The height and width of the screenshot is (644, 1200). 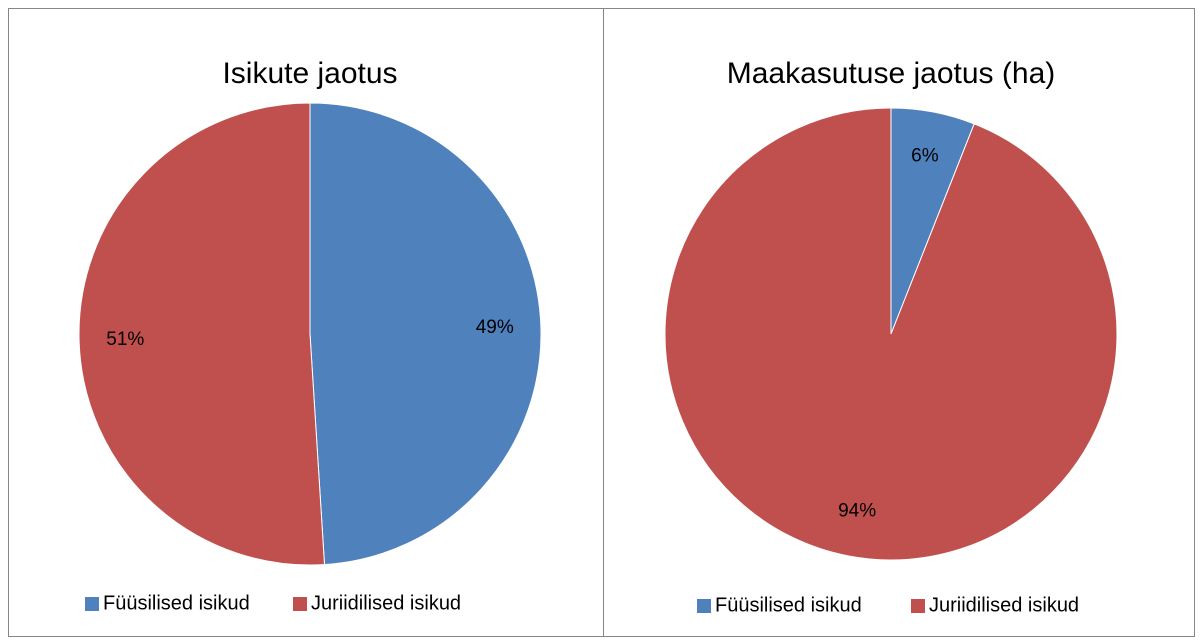 I want to click on data-label: 49%, so click(x=495, y=327).